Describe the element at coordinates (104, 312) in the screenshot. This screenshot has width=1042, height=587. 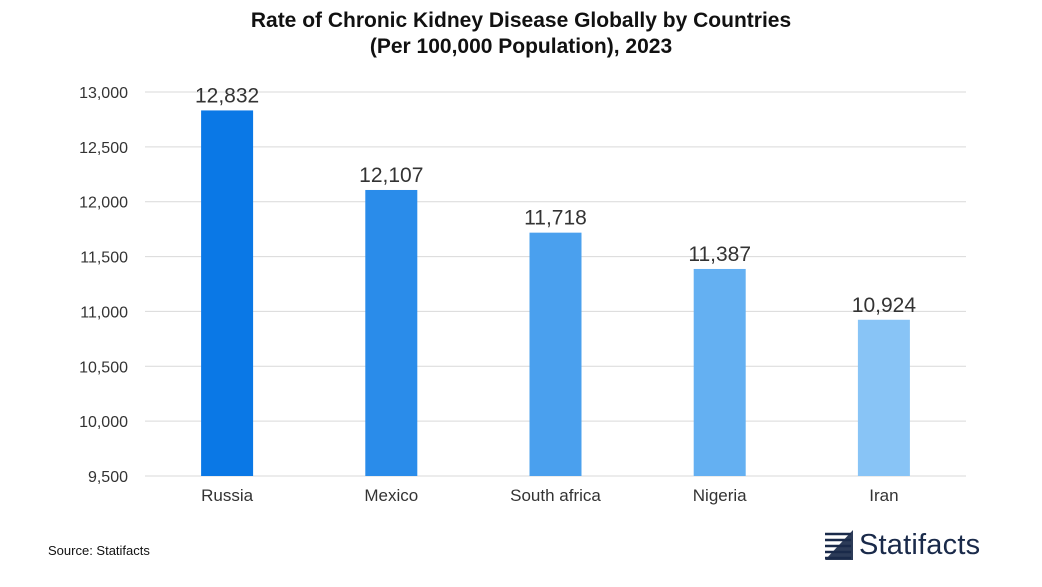
I see `y-tick-label: 11,000` at that location.